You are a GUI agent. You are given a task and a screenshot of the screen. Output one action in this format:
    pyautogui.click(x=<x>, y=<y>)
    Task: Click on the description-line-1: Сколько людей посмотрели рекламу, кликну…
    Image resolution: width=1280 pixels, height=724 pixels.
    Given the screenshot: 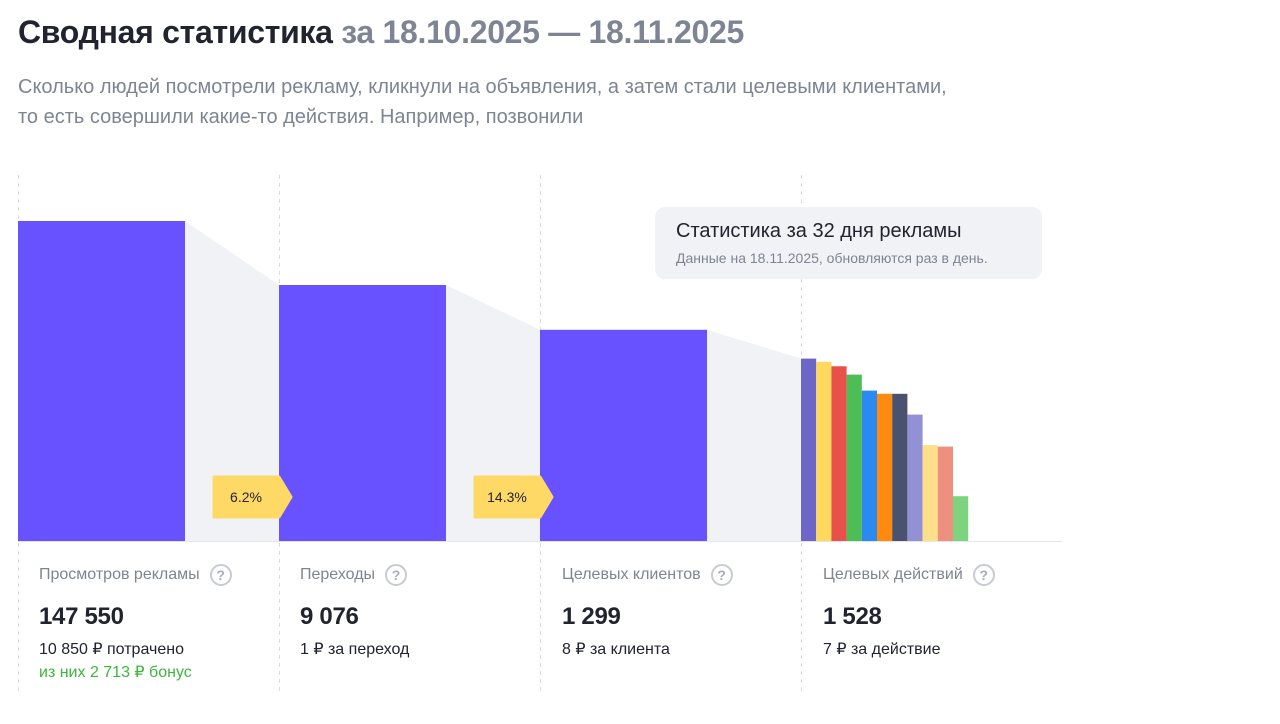 What is the action you would take?
    pyautogui.click(x=482, y=87)
    